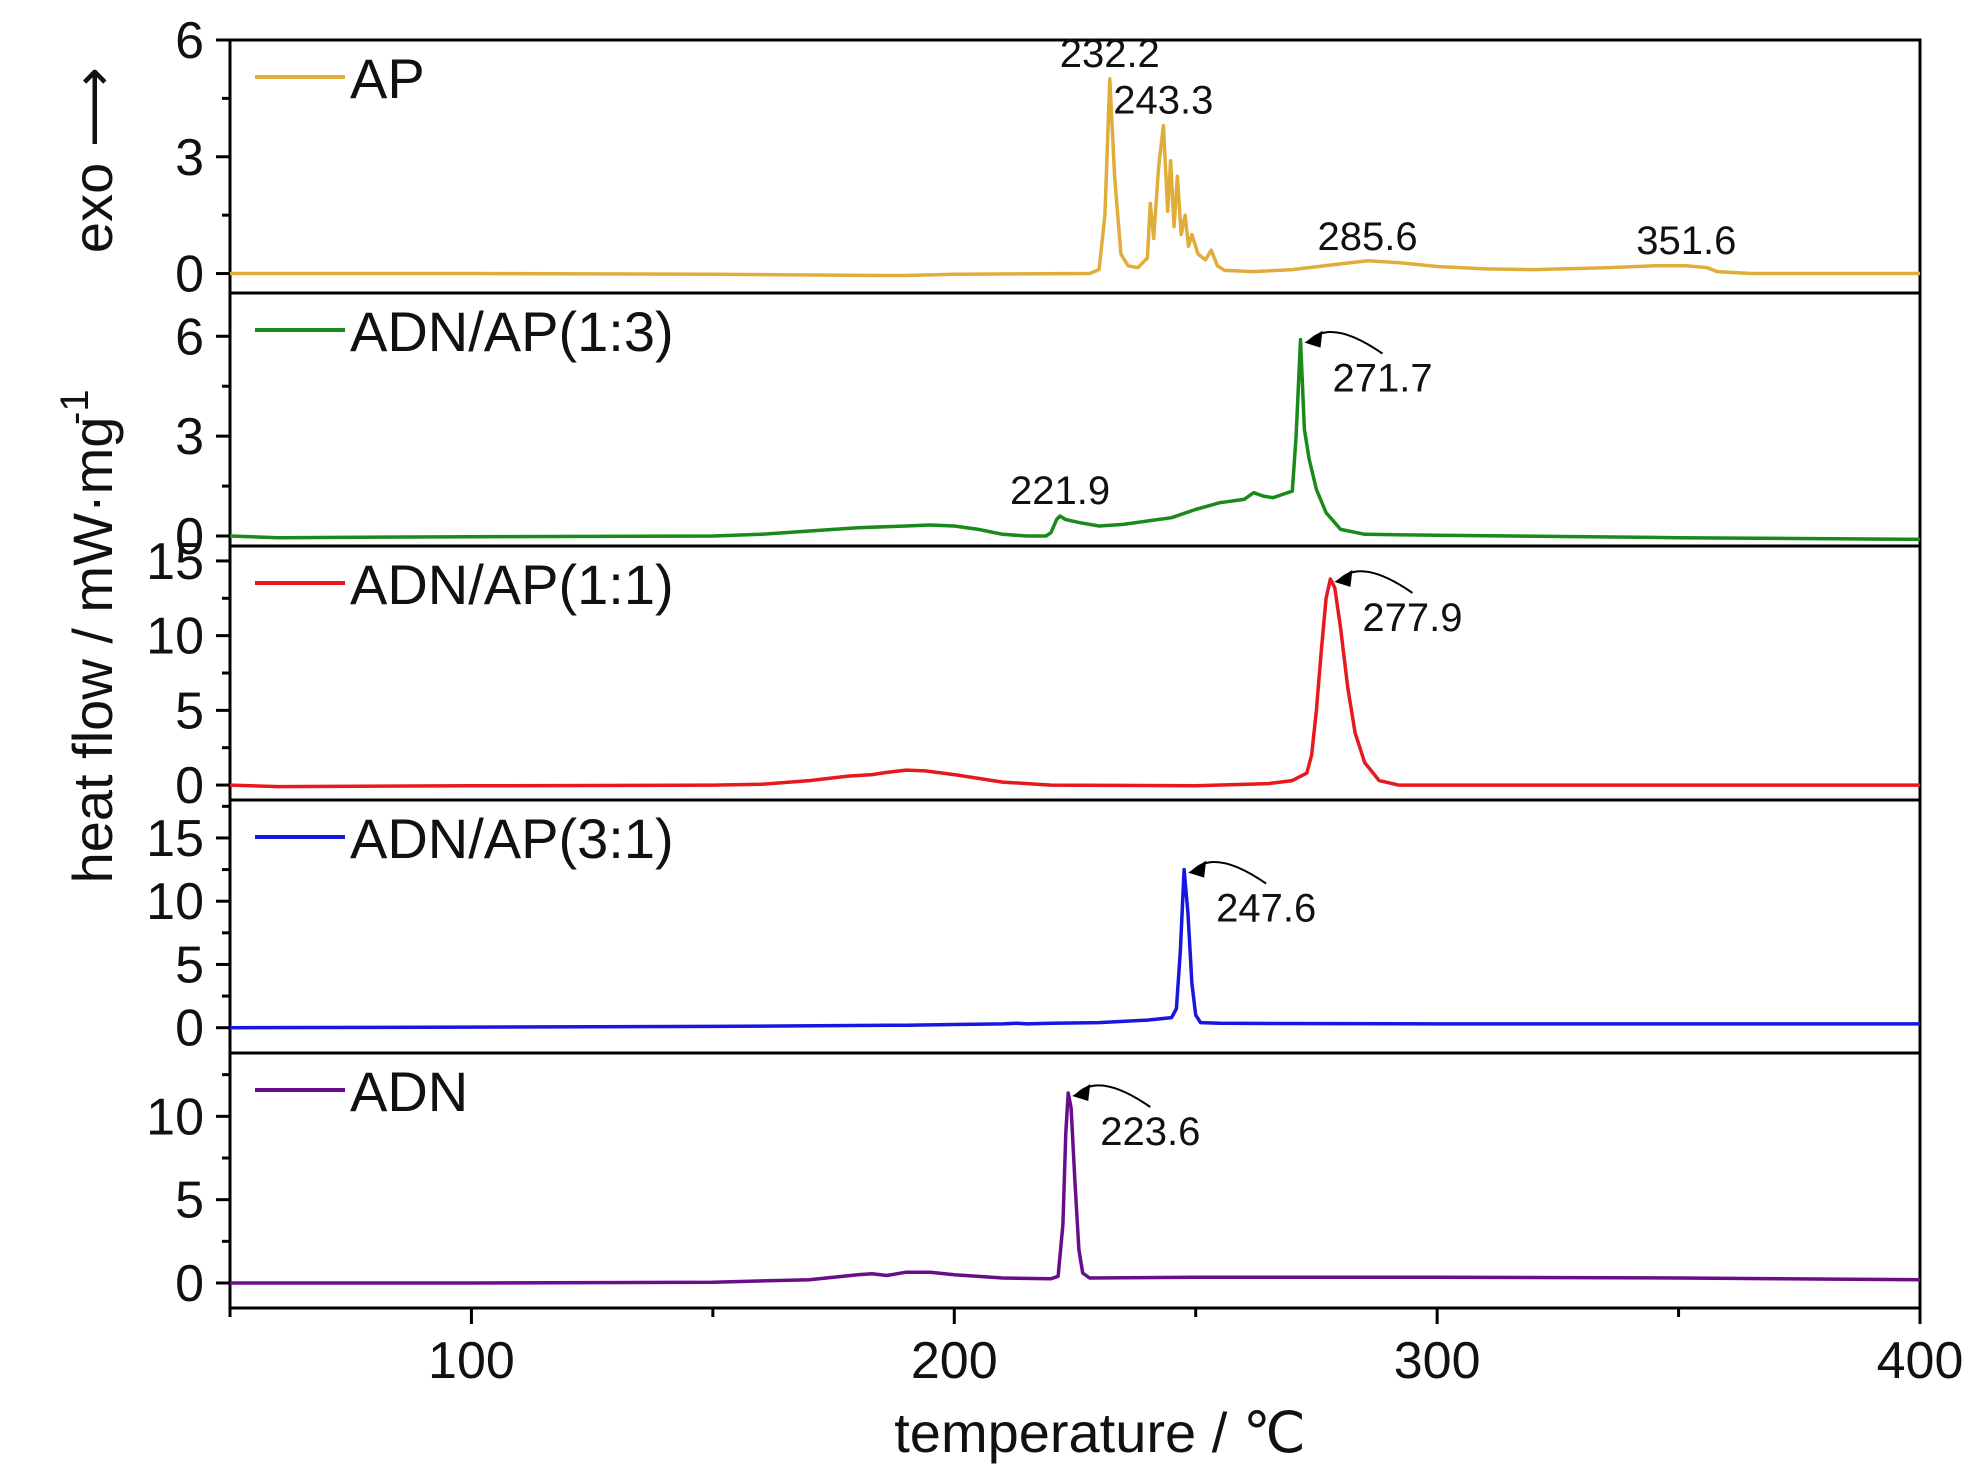 This screenshot has width=1984, height=1465. I want to click on y-axis-title: heat flow / mW·mg -1, so click(88, 636).